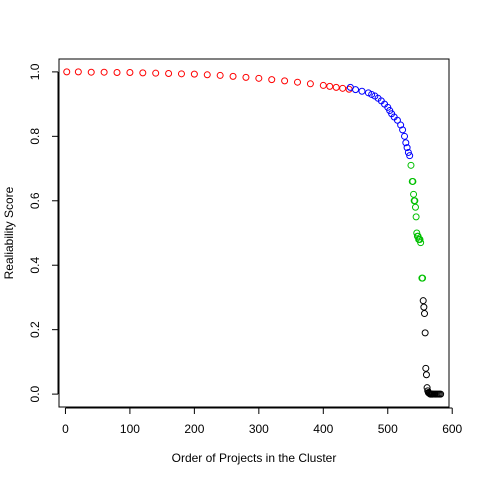 The image size is (480, 480). Describe the element at coordinates (43, 232) in the screenshot. I see `y-axis: 0.0 0.2 0.4 0.6 0.8 1.0` at that location.